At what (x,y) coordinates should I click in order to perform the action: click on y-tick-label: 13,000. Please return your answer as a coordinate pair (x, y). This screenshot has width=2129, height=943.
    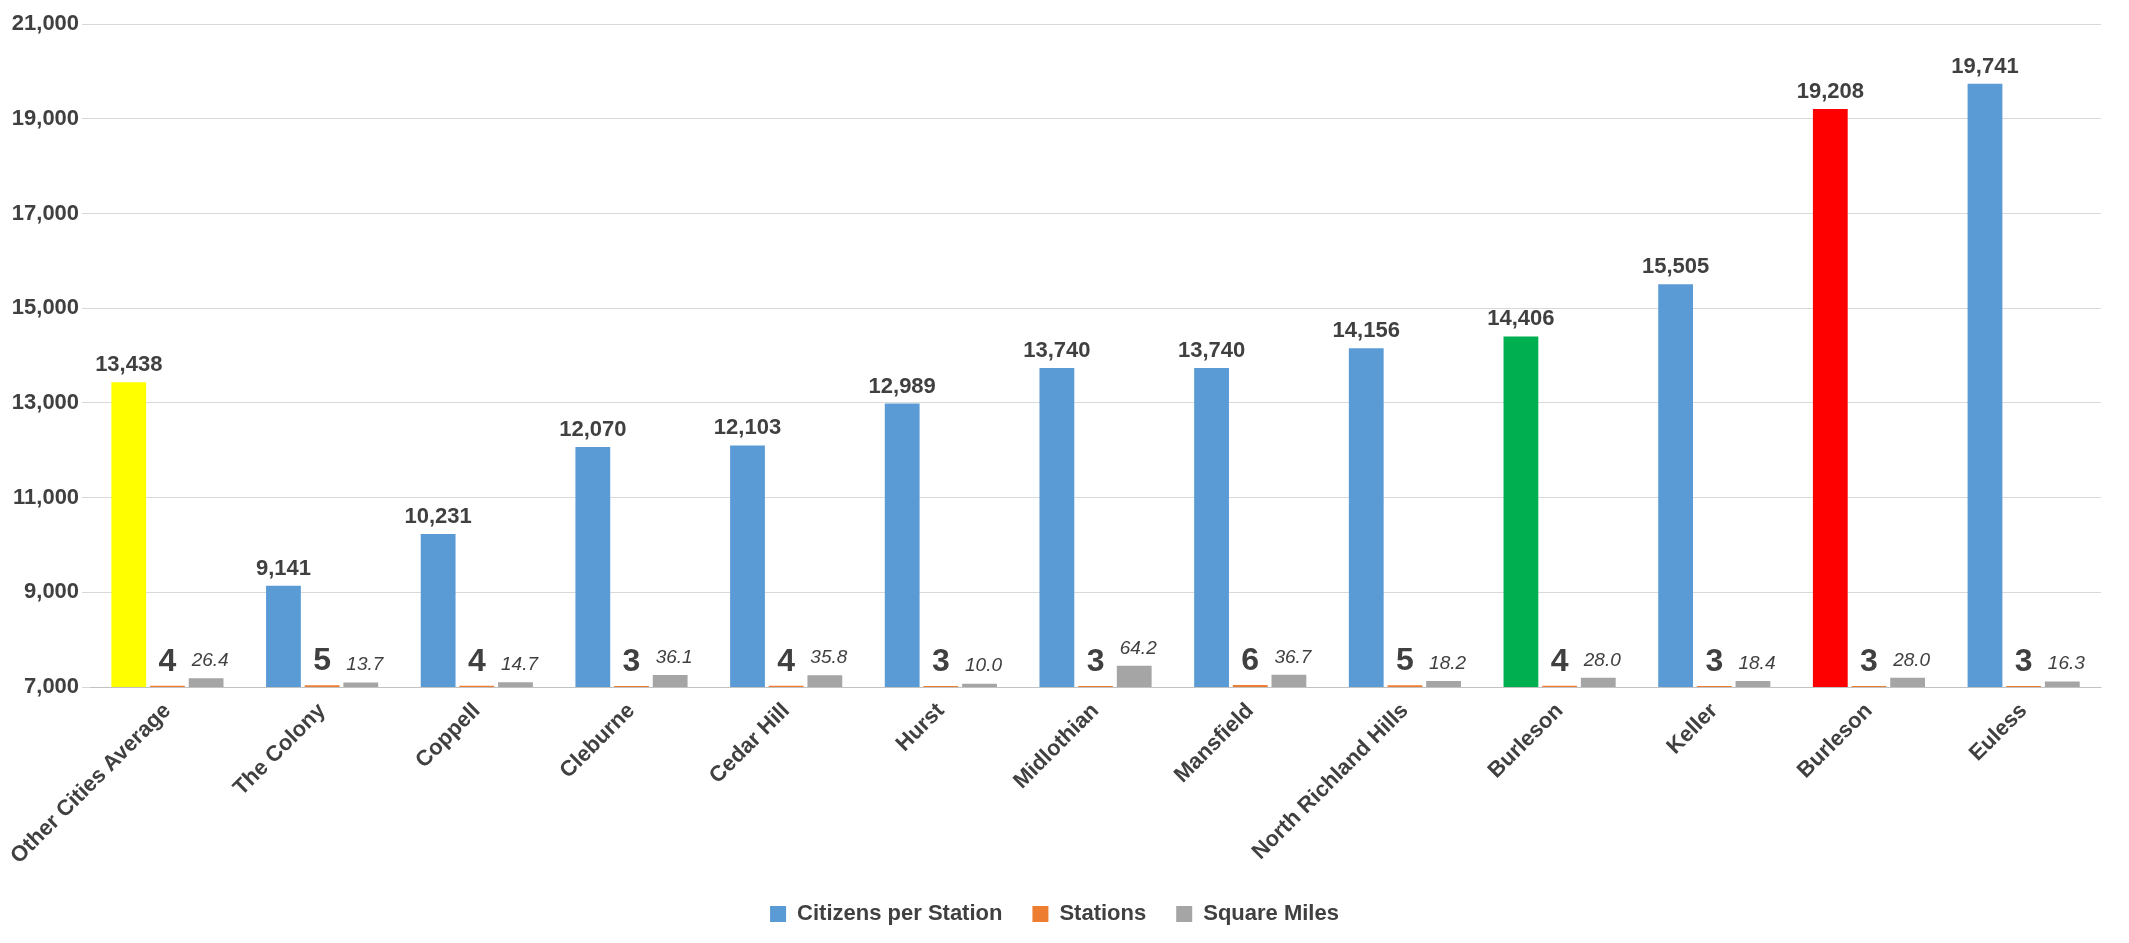
    Looking at the image, I should click on (45, 402).